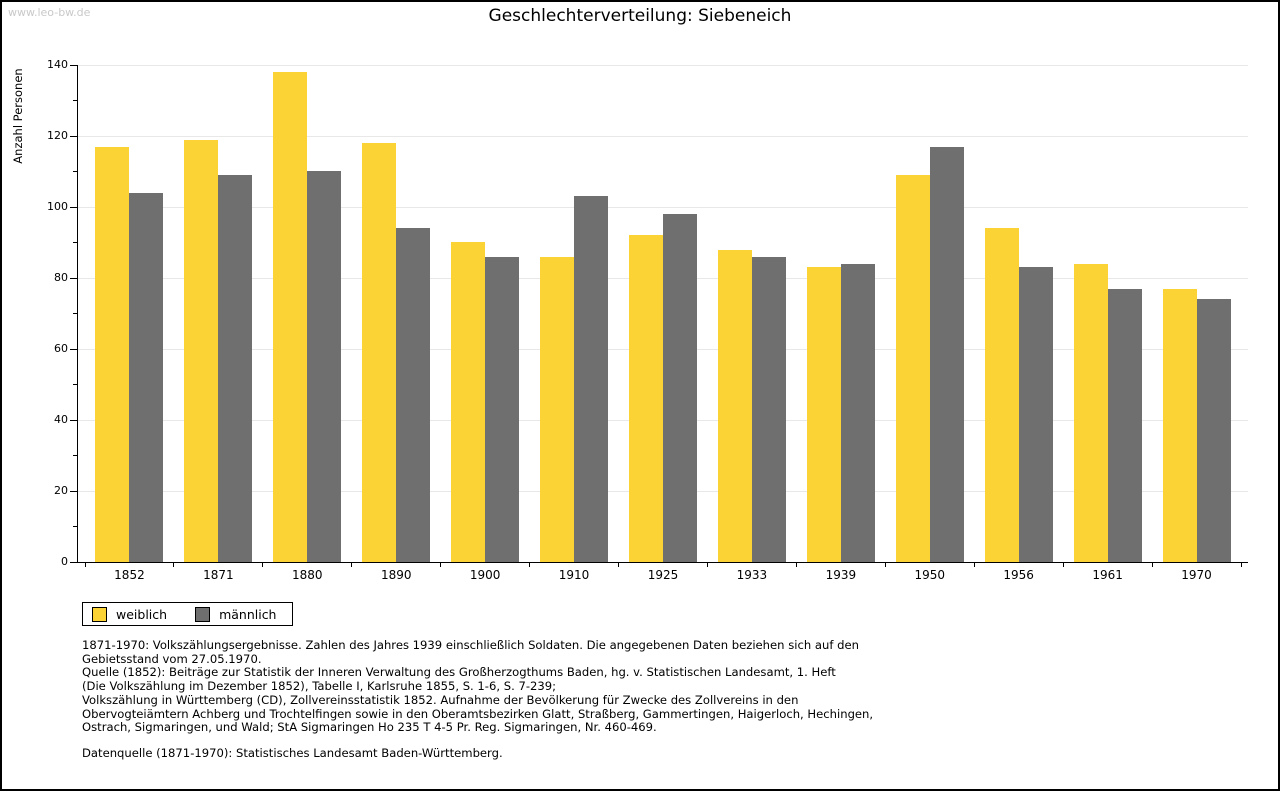  What do you see at coordinates (61, 348) in the screenshot?
I see `y-tick-label-60: 60` at bounding box center [61, 348].